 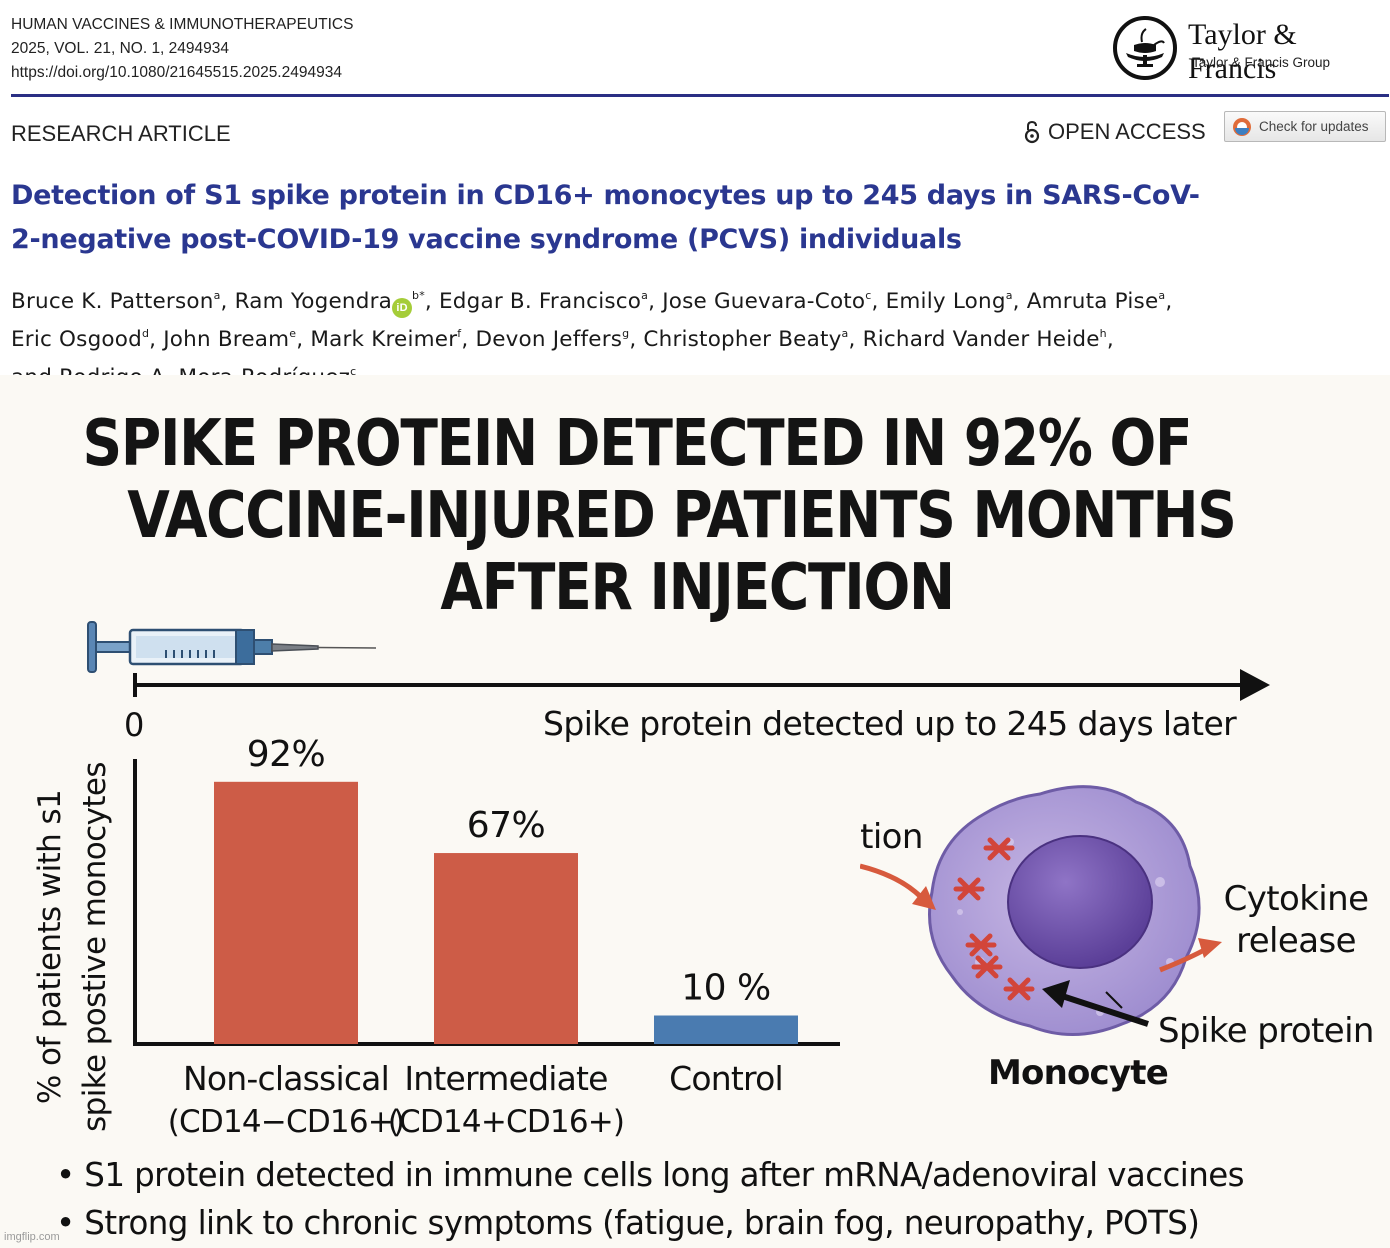 I want to click on author-name: Devon Jeffers, so click(x=549, y=339).